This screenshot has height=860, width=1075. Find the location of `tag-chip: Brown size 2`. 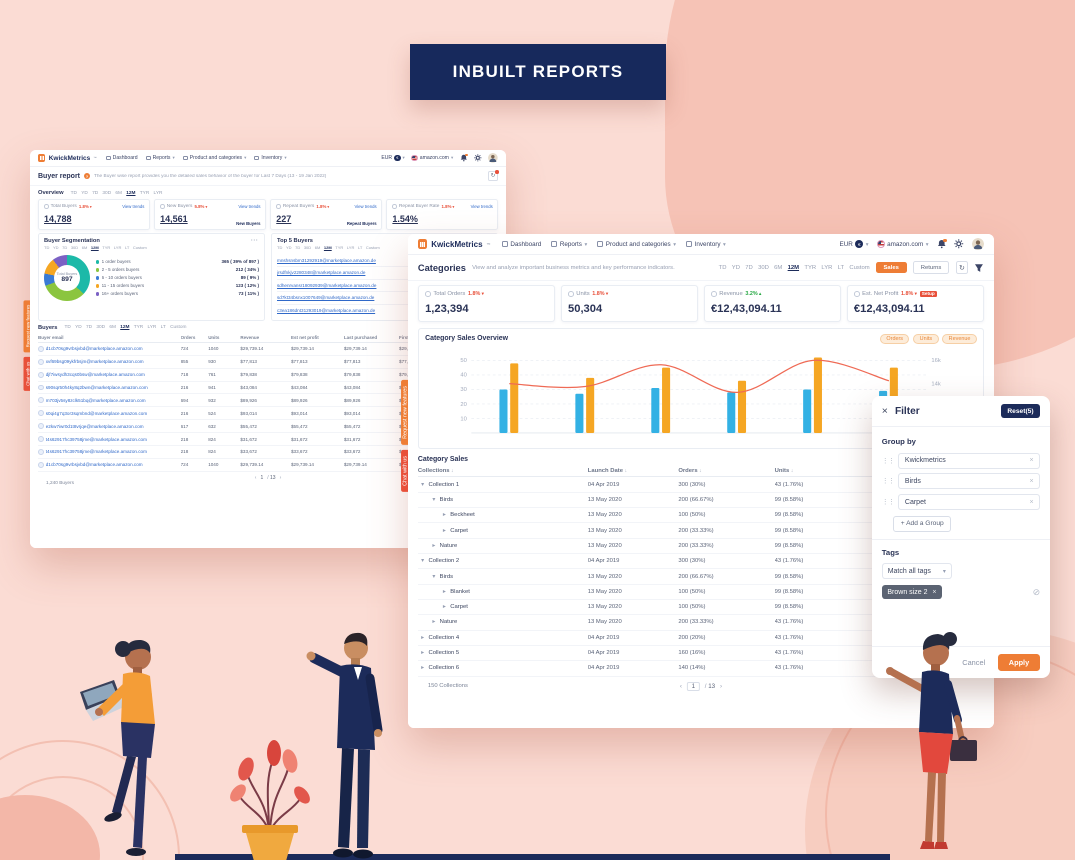

tag-chip: Brown size 2 is located at coordinates (912, 592).